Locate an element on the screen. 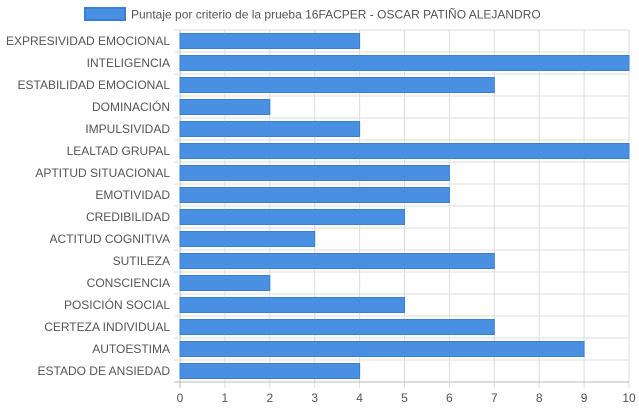 The image size is (639, 411). x-tick-label-3: 3 is located at coordinates (314, 398).